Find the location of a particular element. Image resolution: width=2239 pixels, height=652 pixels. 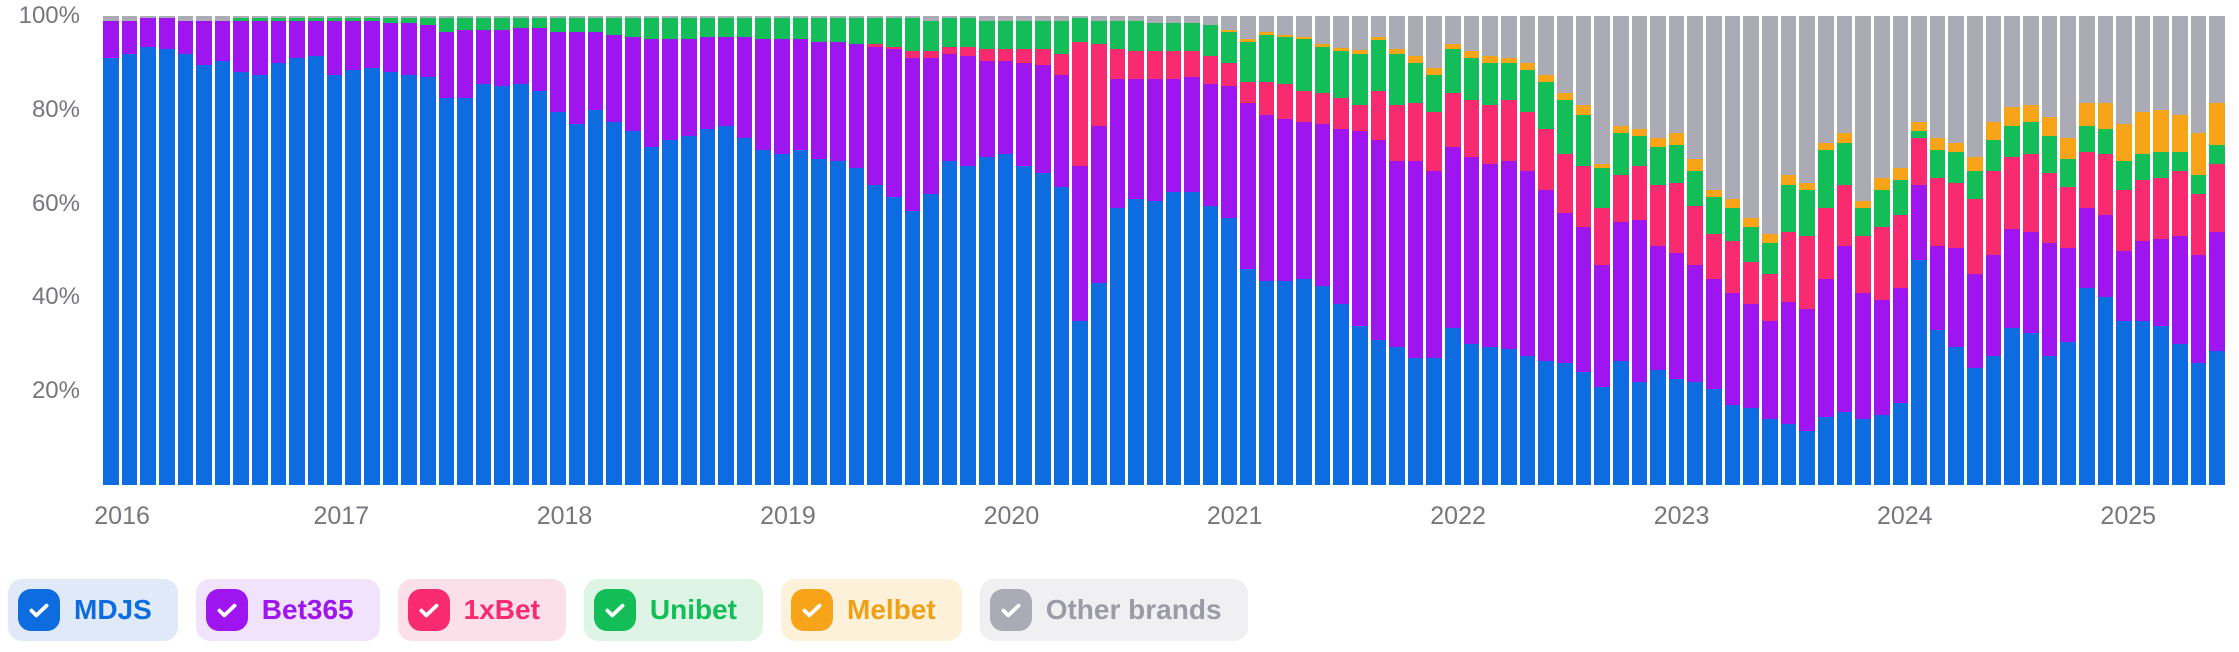

checkbox-melbet is located at coordinates (812, 610).